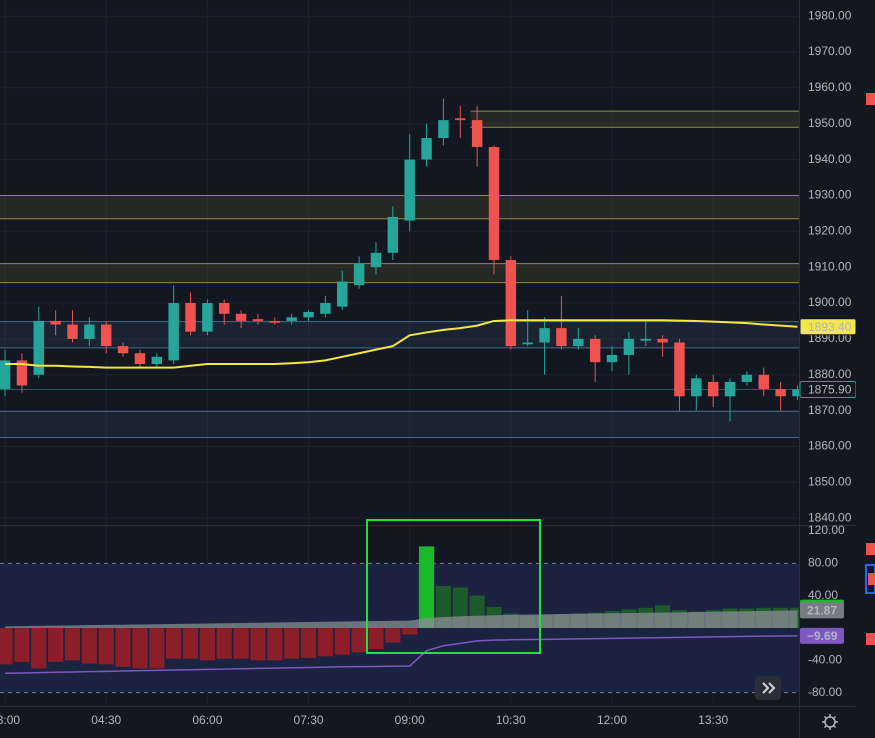  Describe the element at coordinates (309, 720) in the screenshot. I see `x-tick-label: 07:30` at that location.